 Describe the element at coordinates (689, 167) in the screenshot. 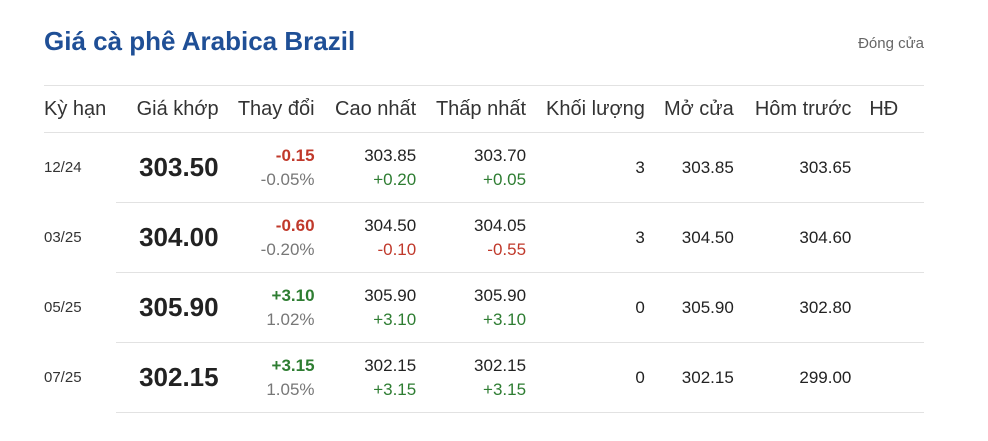

I see `open-cell: 303.85` at that location.